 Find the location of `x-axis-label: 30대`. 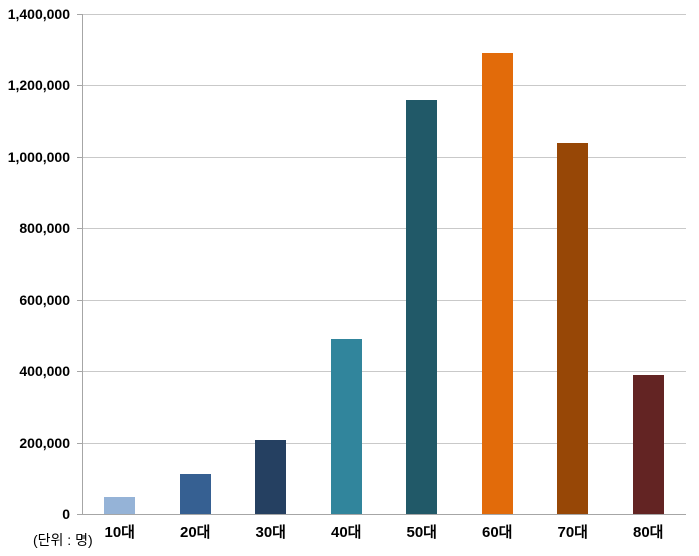

x-axis-label: 30대 is located at coordinates (271, 532).